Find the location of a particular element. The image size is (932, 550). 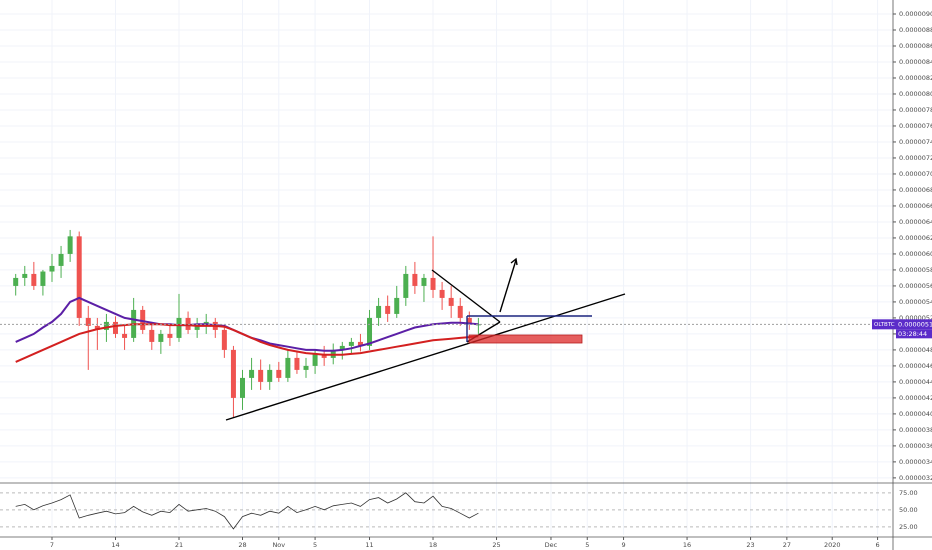

support-zone is located at coordinates (525, 339).